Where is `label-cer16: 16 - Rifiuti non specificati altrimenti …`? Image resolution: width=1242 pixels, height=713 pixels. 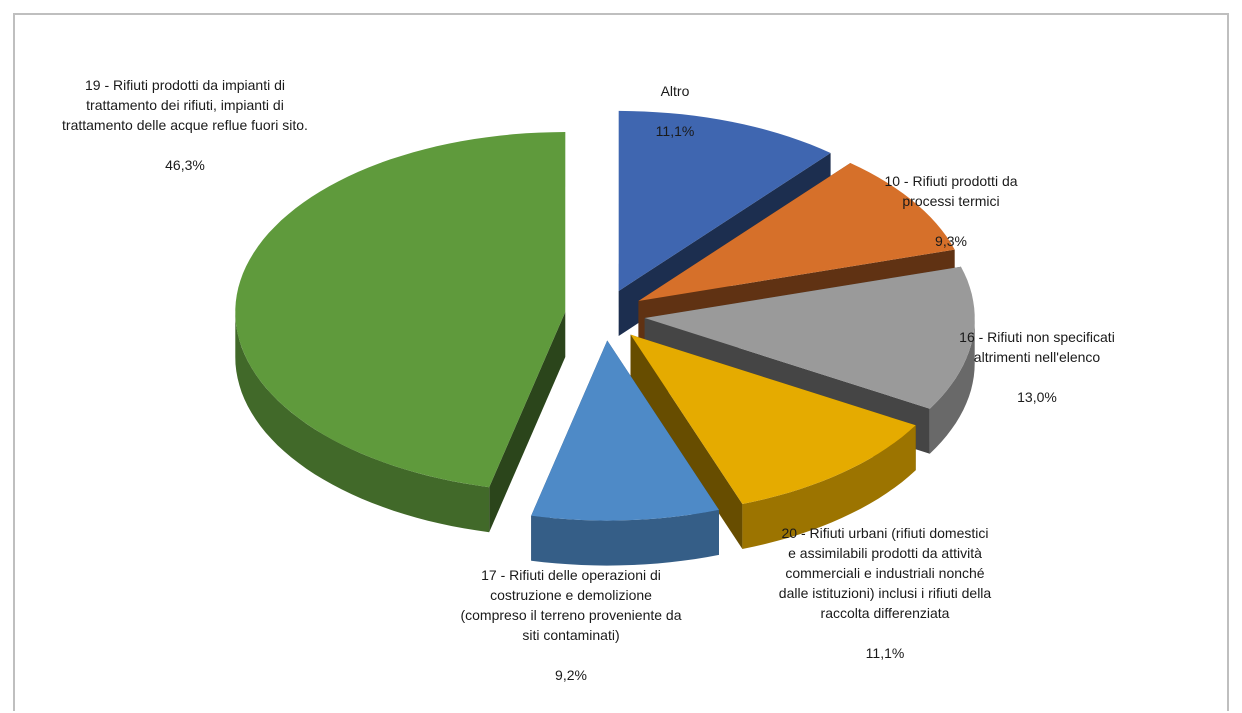
label-cer16: 16 - Rifiuti non specificati altrimenti … is located at coordinates (1037, 367).